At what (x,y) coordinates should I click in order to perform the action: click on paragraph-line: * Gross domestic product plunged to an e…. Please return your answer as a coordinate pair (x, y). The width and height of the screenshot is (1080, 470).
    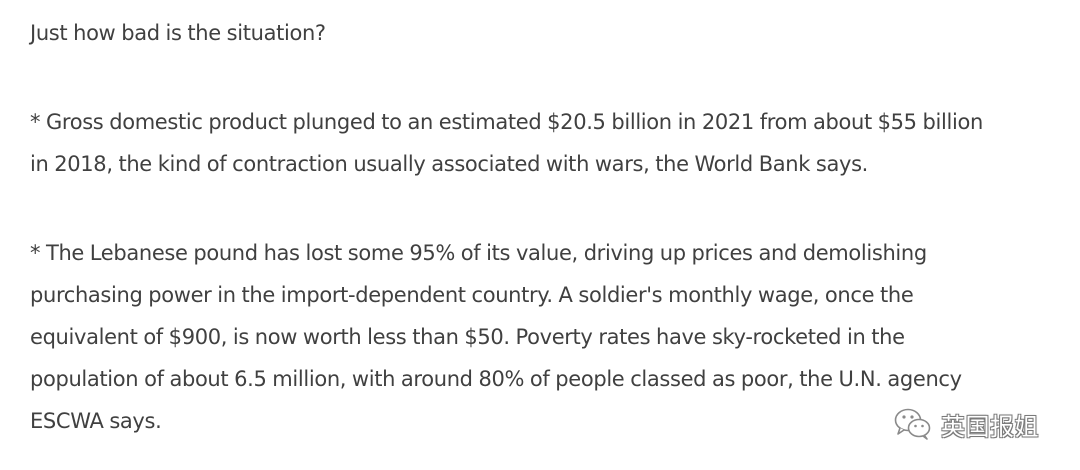
    Looking at the image, I should click on (506, 122).